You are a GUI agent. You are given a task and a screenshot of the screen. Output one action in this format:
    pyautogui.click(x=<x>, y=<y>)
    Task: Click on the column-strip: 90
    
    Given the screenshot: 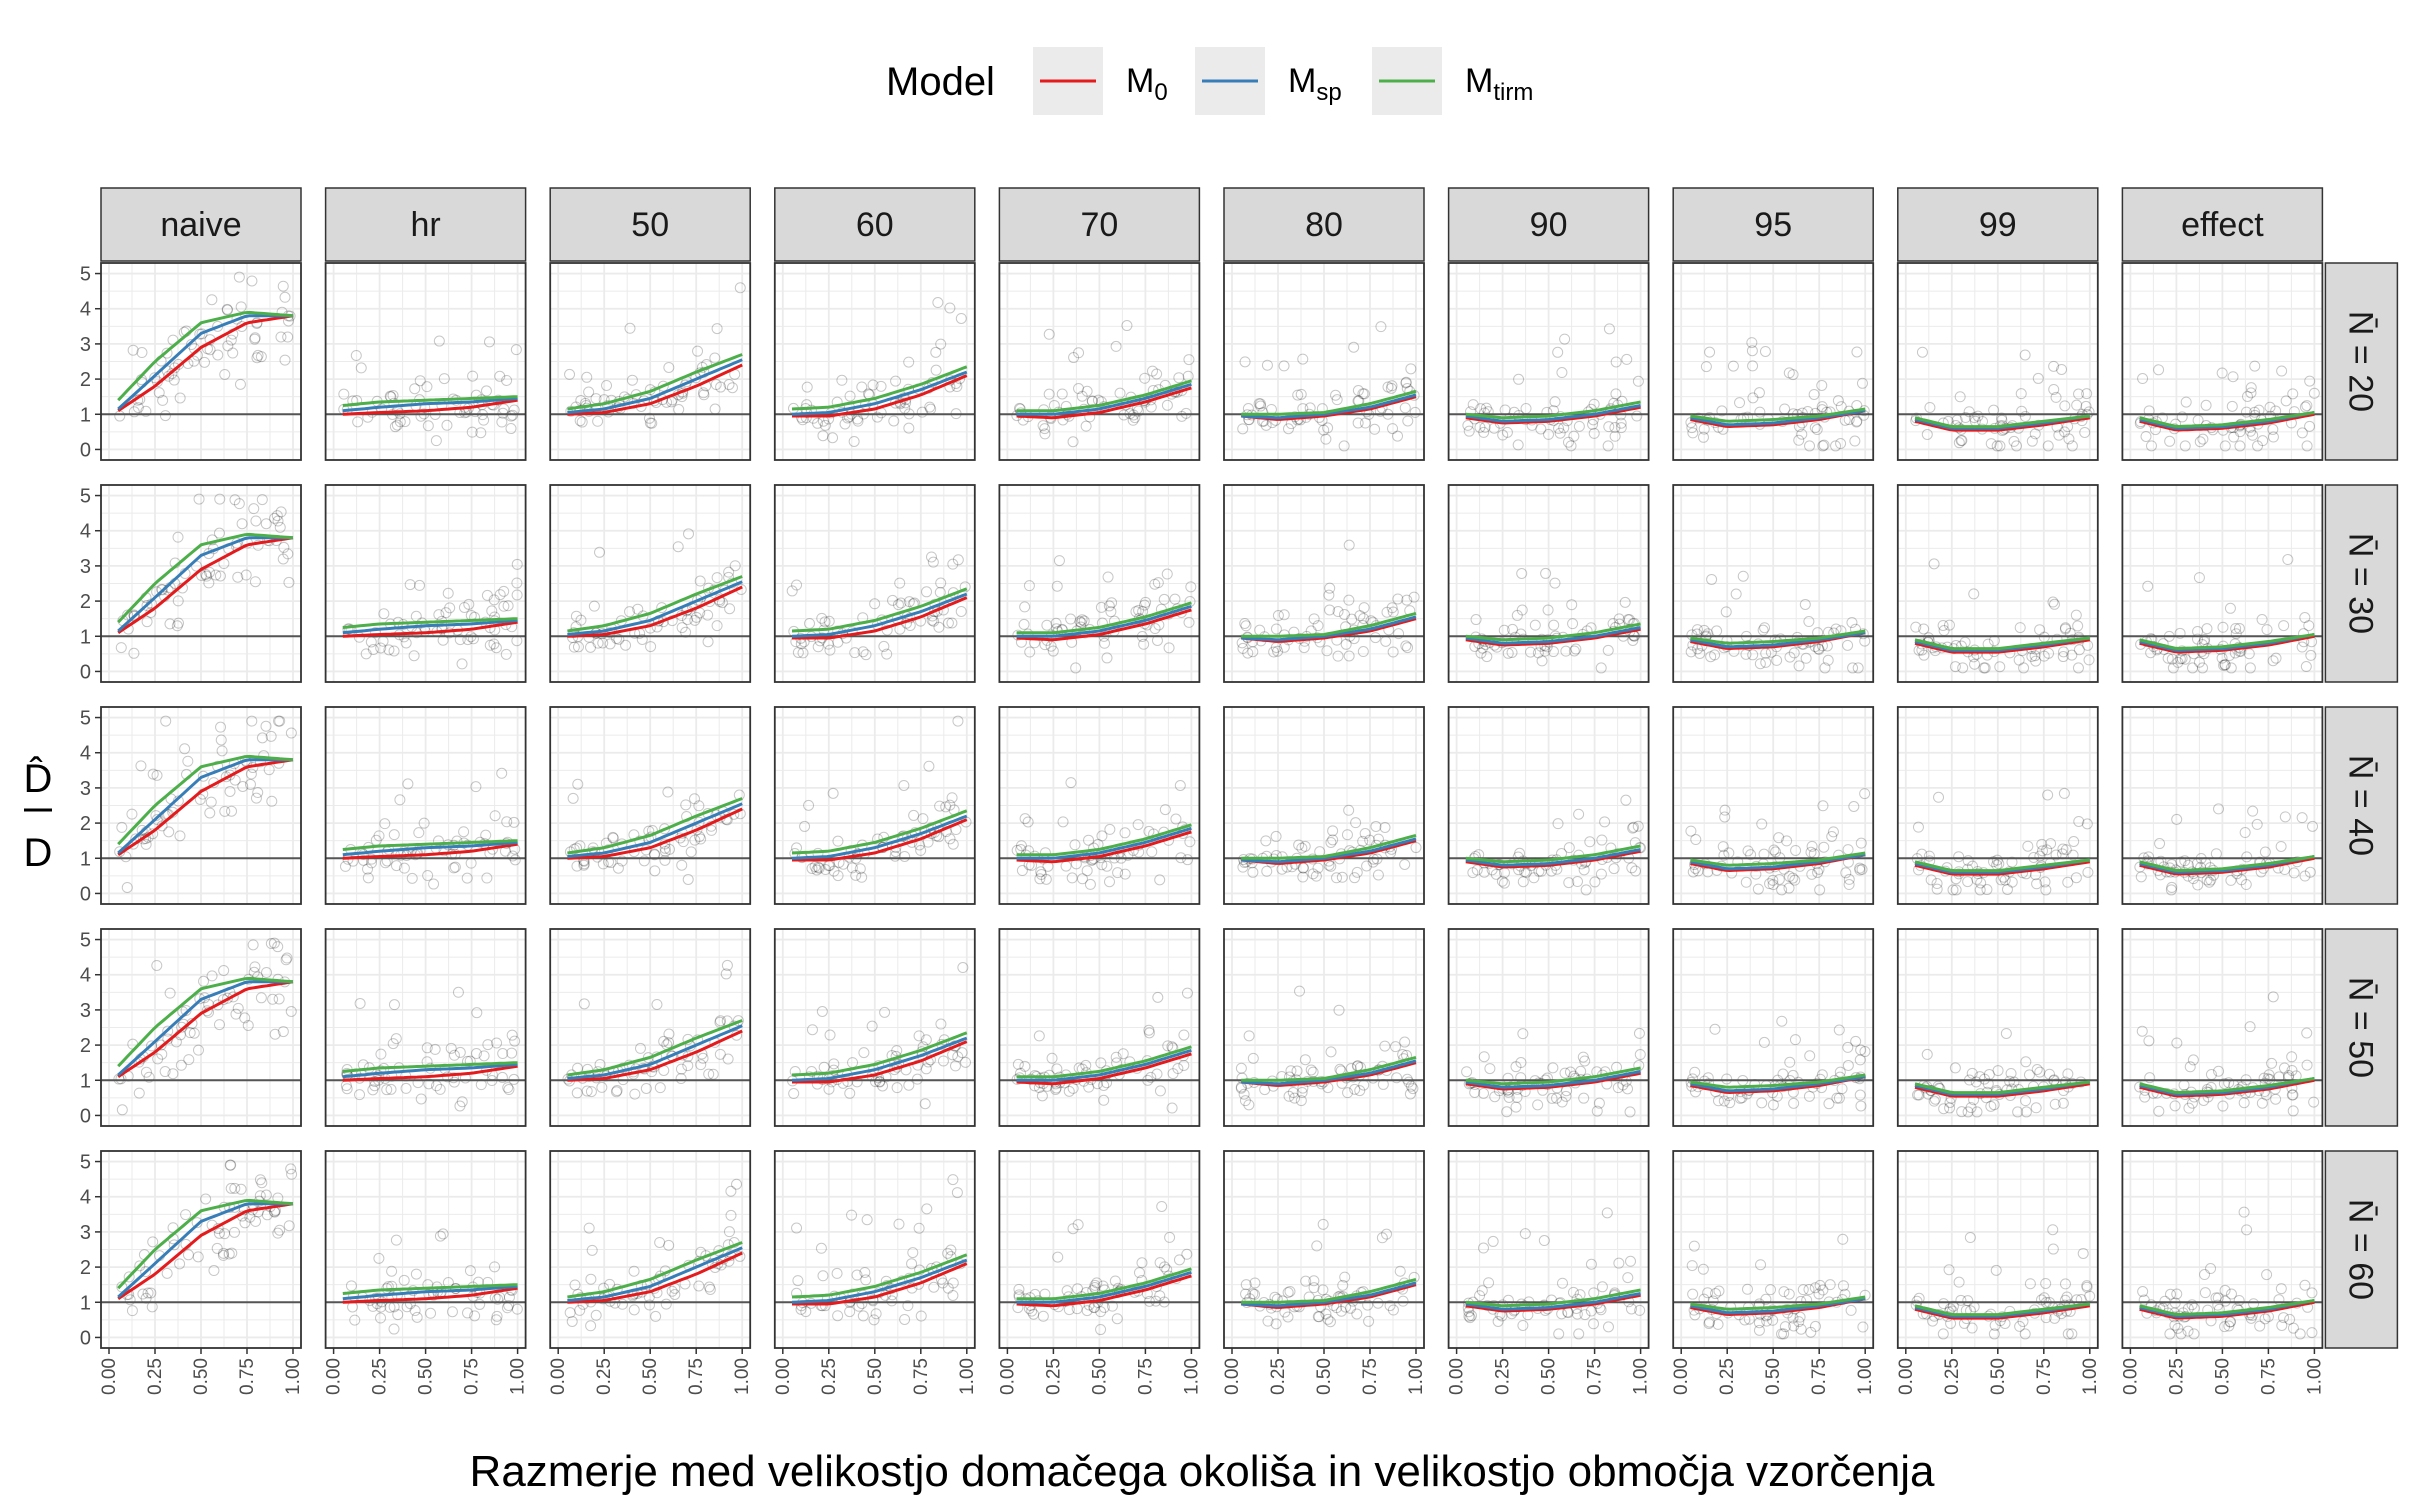 What is the action you would take?
    pyautogui.click(x=1549, y=224)
    